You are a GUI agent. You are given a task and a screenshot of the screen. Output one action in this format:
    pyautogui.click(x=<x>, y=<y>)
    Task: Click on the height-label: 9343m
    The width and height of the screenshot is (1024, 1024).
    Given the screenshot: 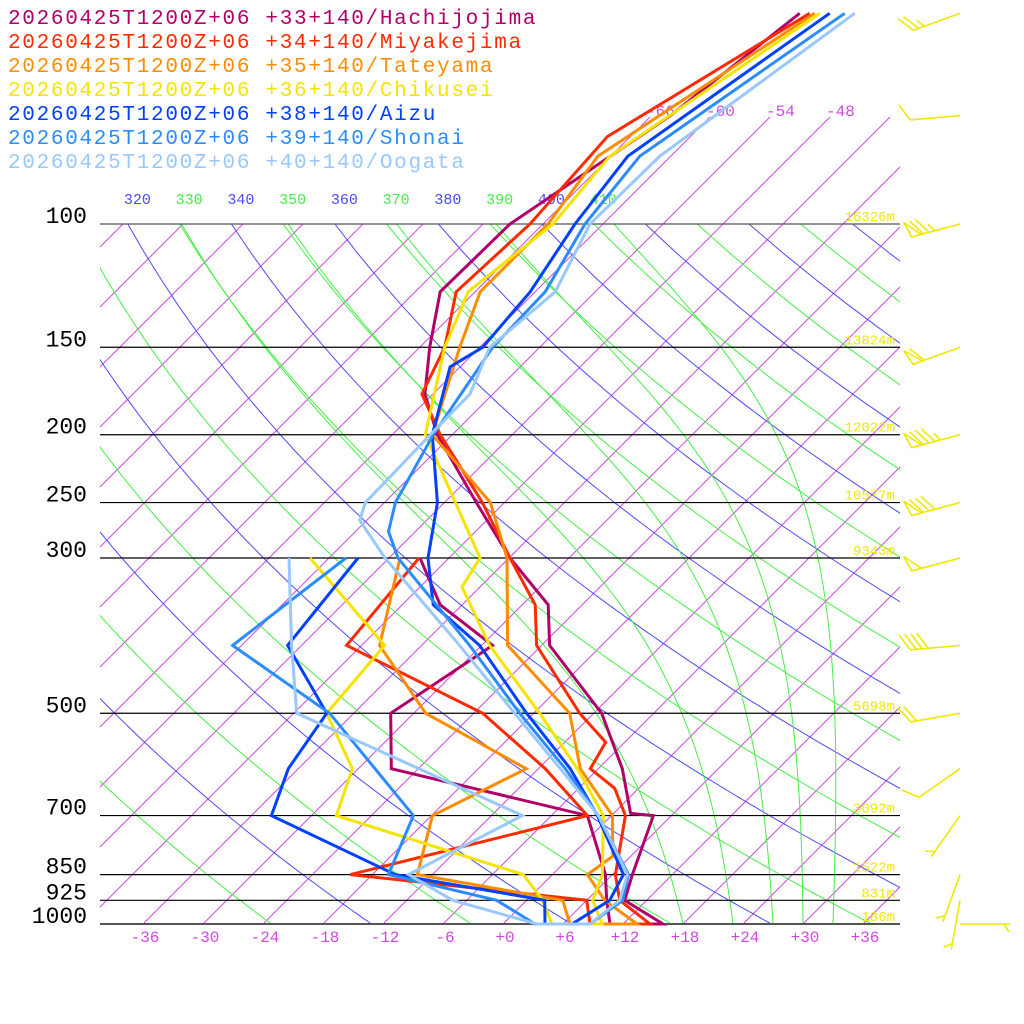 What is the action you would take?
    pyautogui.click(x=874, y=552)
    